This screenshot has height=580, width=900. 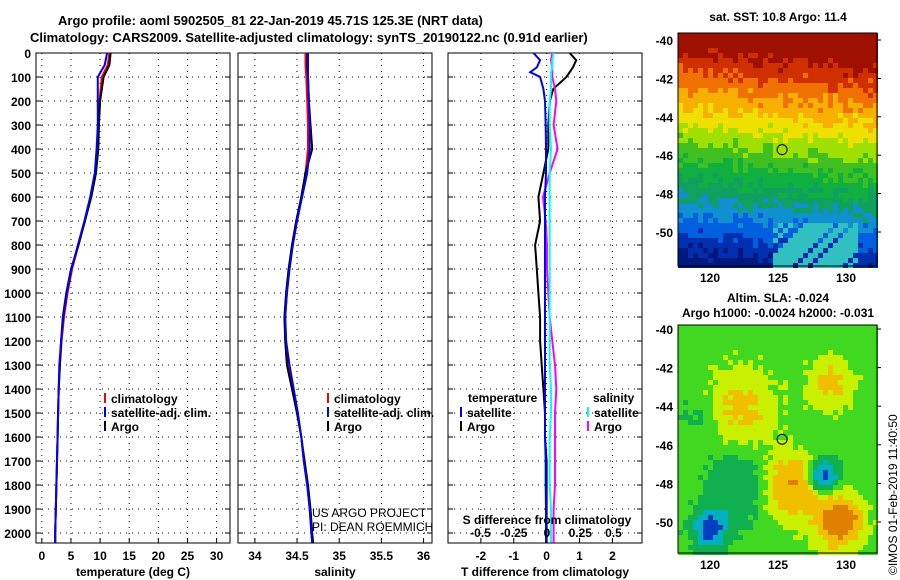 I want to click on ytick-label: 600, so click(x=21, y=198).